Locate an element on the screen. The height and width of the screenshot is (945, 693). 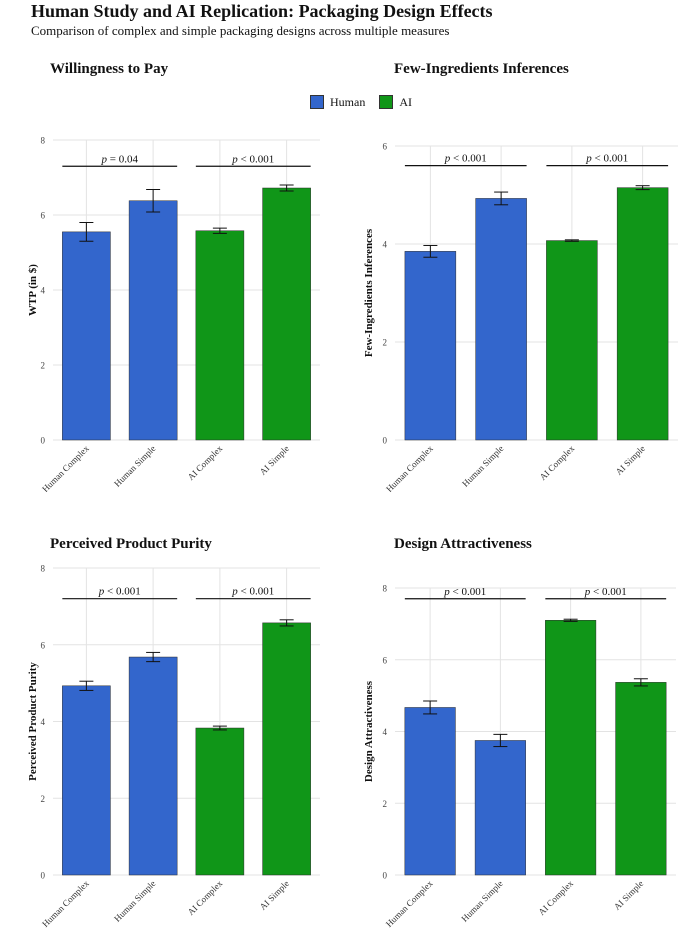
legend: Human AI is located at coordinates (368, 102).